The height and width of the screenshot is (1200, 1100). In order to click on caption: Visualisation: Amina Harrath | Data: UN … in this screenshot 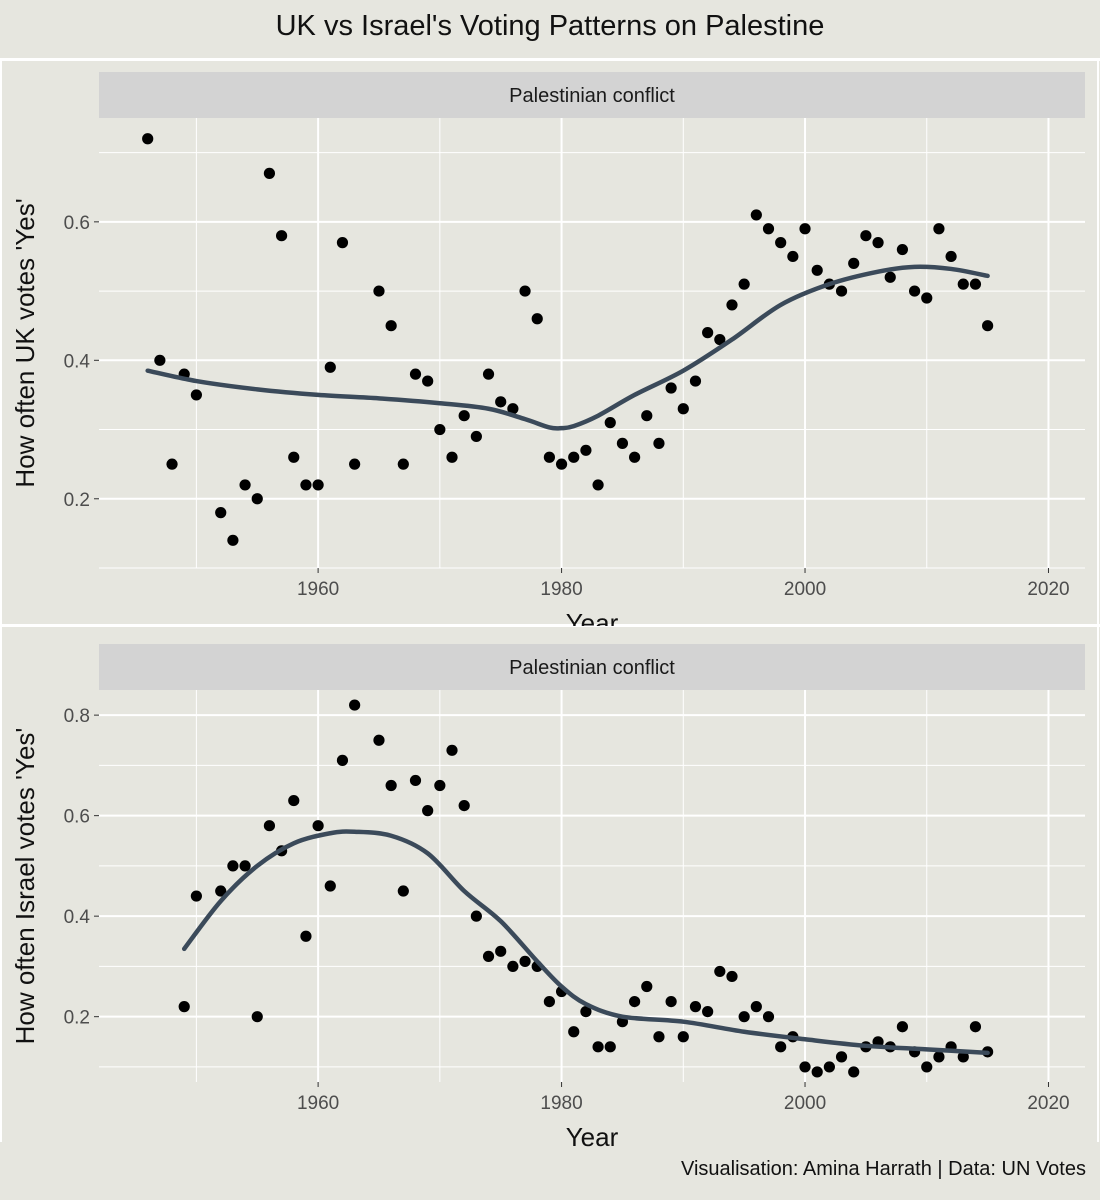, I will do `click(883, 1169)`.